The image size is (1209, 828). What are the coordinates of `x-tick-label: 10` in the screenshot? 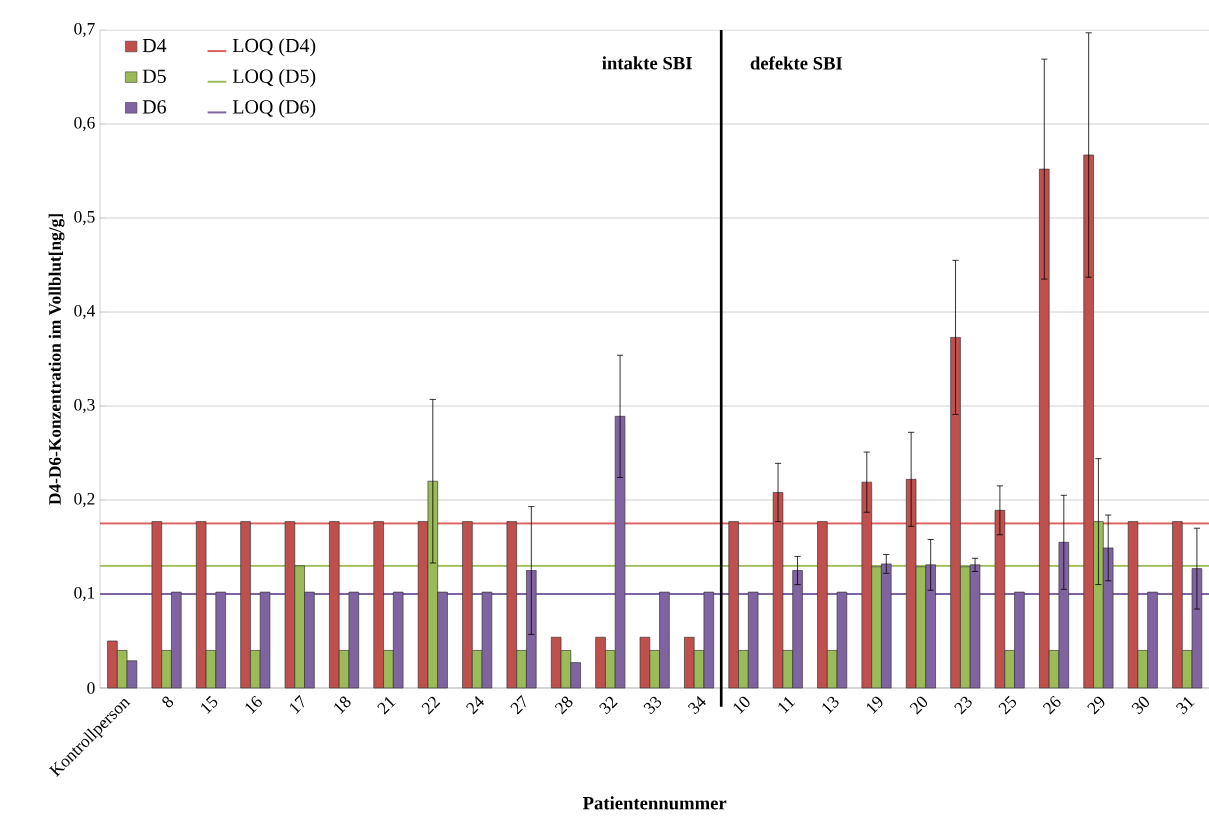 It's located at (741, 705).